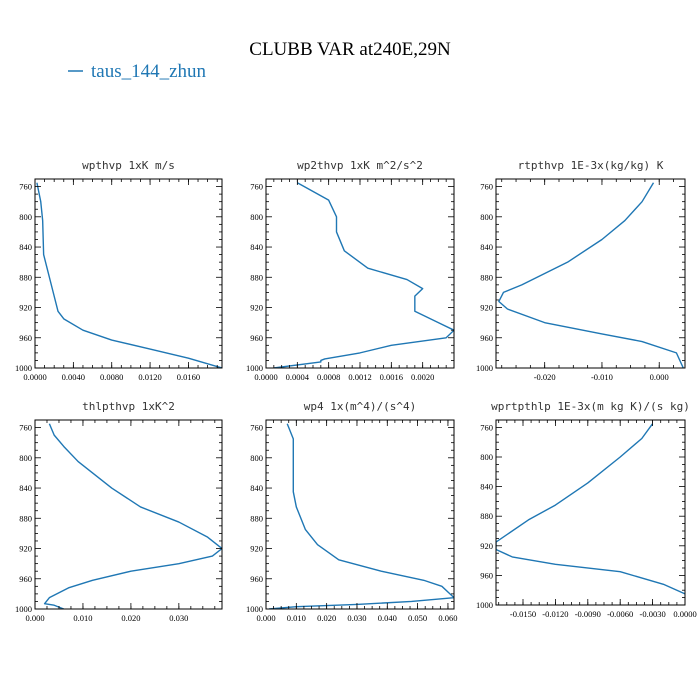  I want to click on legend: taus_144_zhun, so click(137, 71).